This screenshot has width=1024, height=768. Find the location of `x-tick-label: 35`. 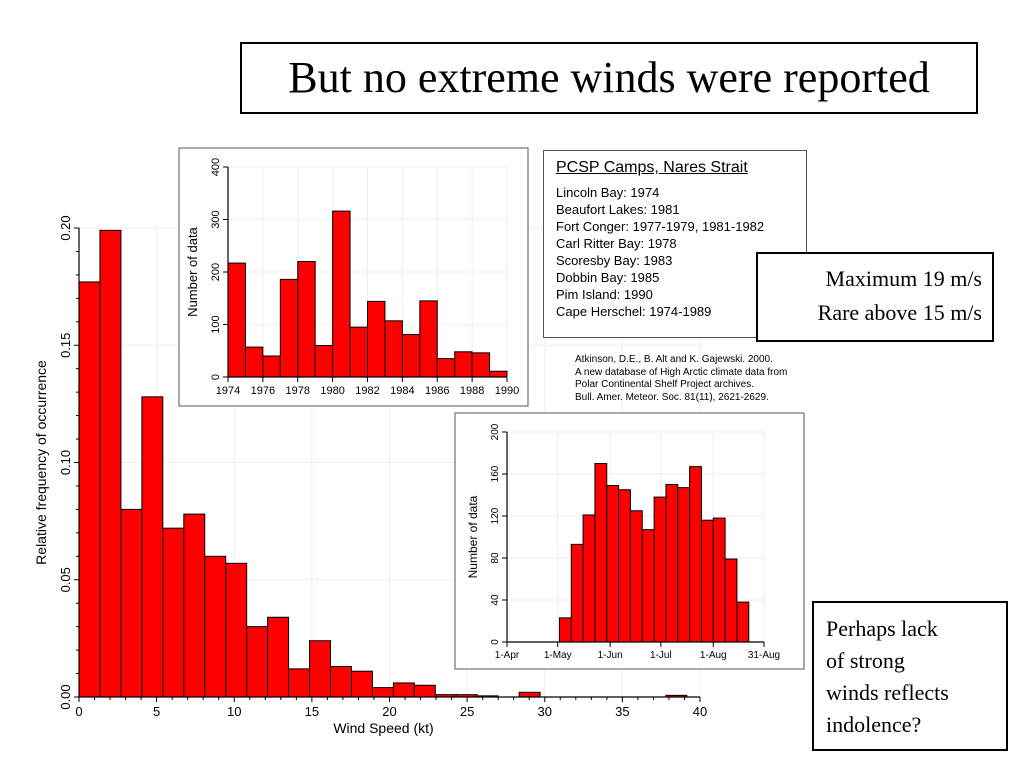

x-tick-label: 35 is located at coordinates (622, 711).